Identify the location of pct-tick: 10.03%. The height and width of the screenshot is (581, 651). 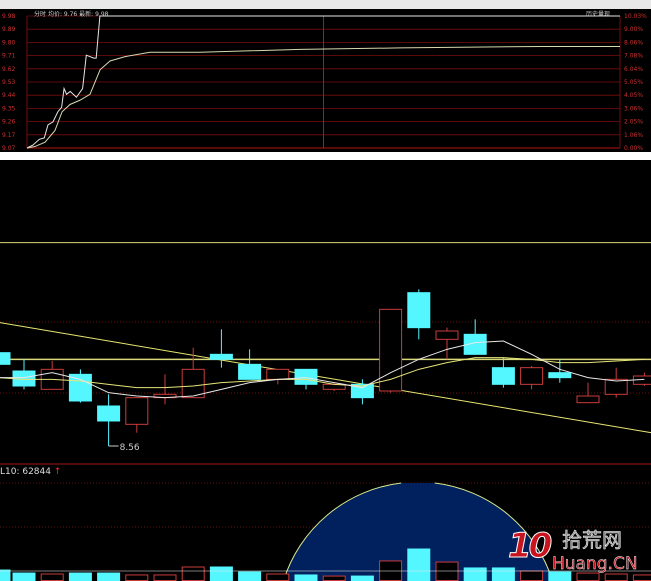
(635, 16).